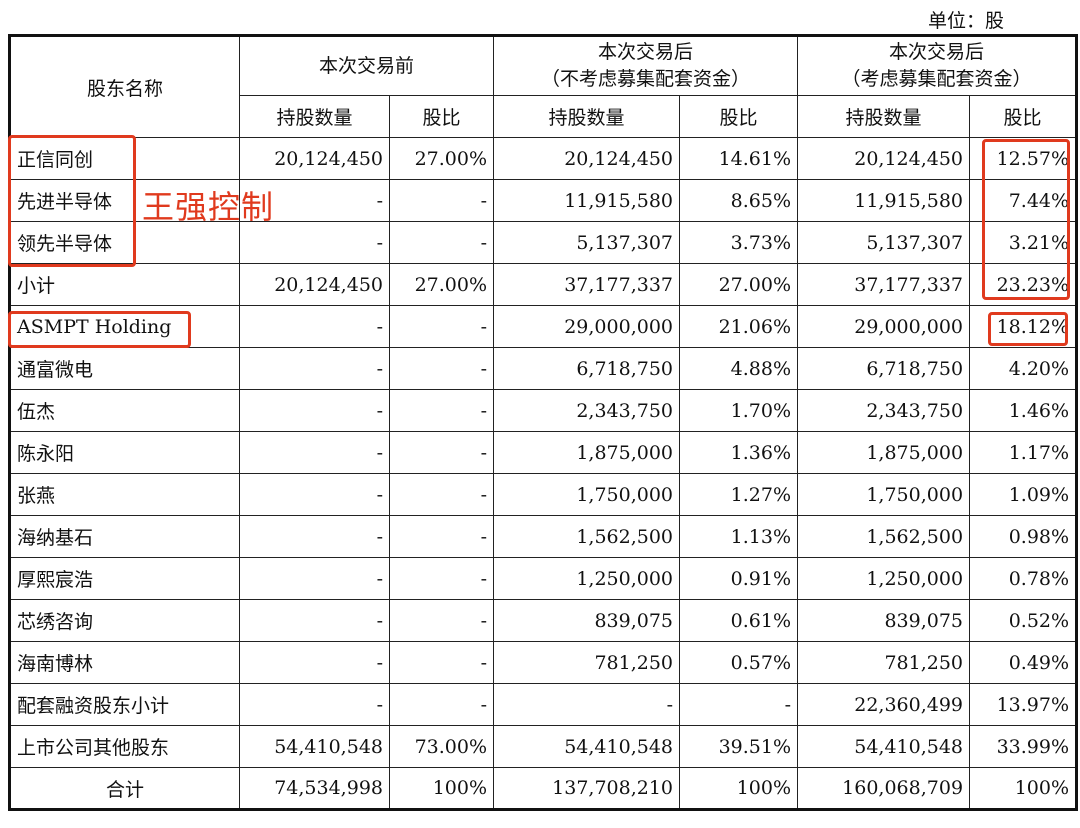  What do you see at coordinates (739, 158) in the screenshot?
I see `cell-after-ratio: 14.61%` at bounding box center [739, 158].